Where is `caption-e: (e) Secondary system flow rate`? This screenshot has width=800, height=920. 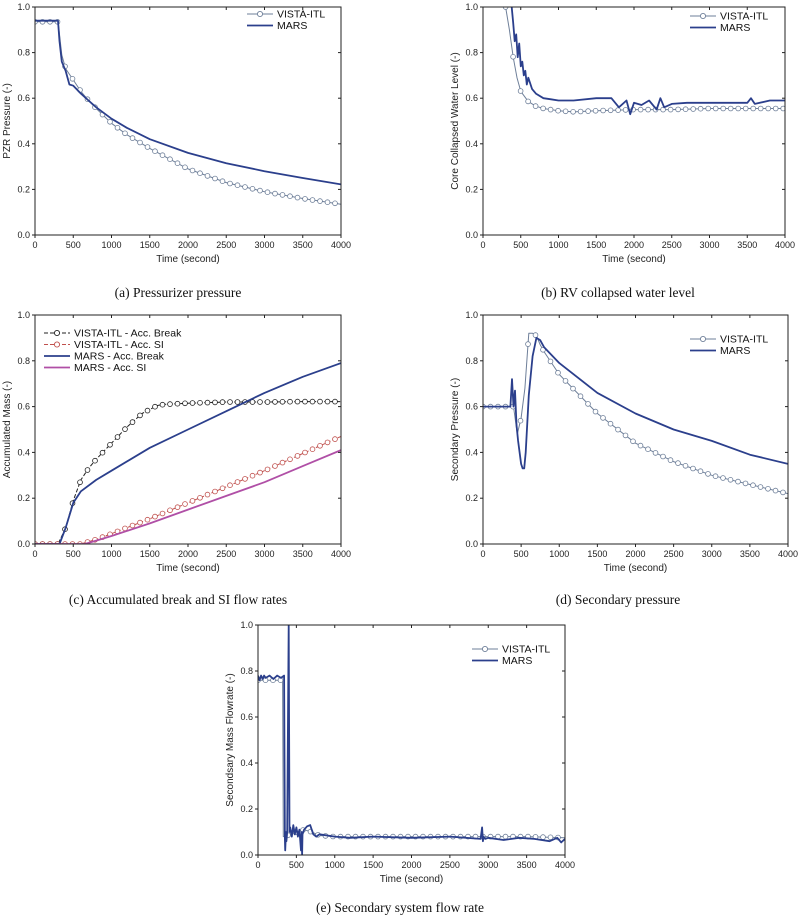 caption-e: (e) Secondary system flow rate is located at coordinates (400, 907).